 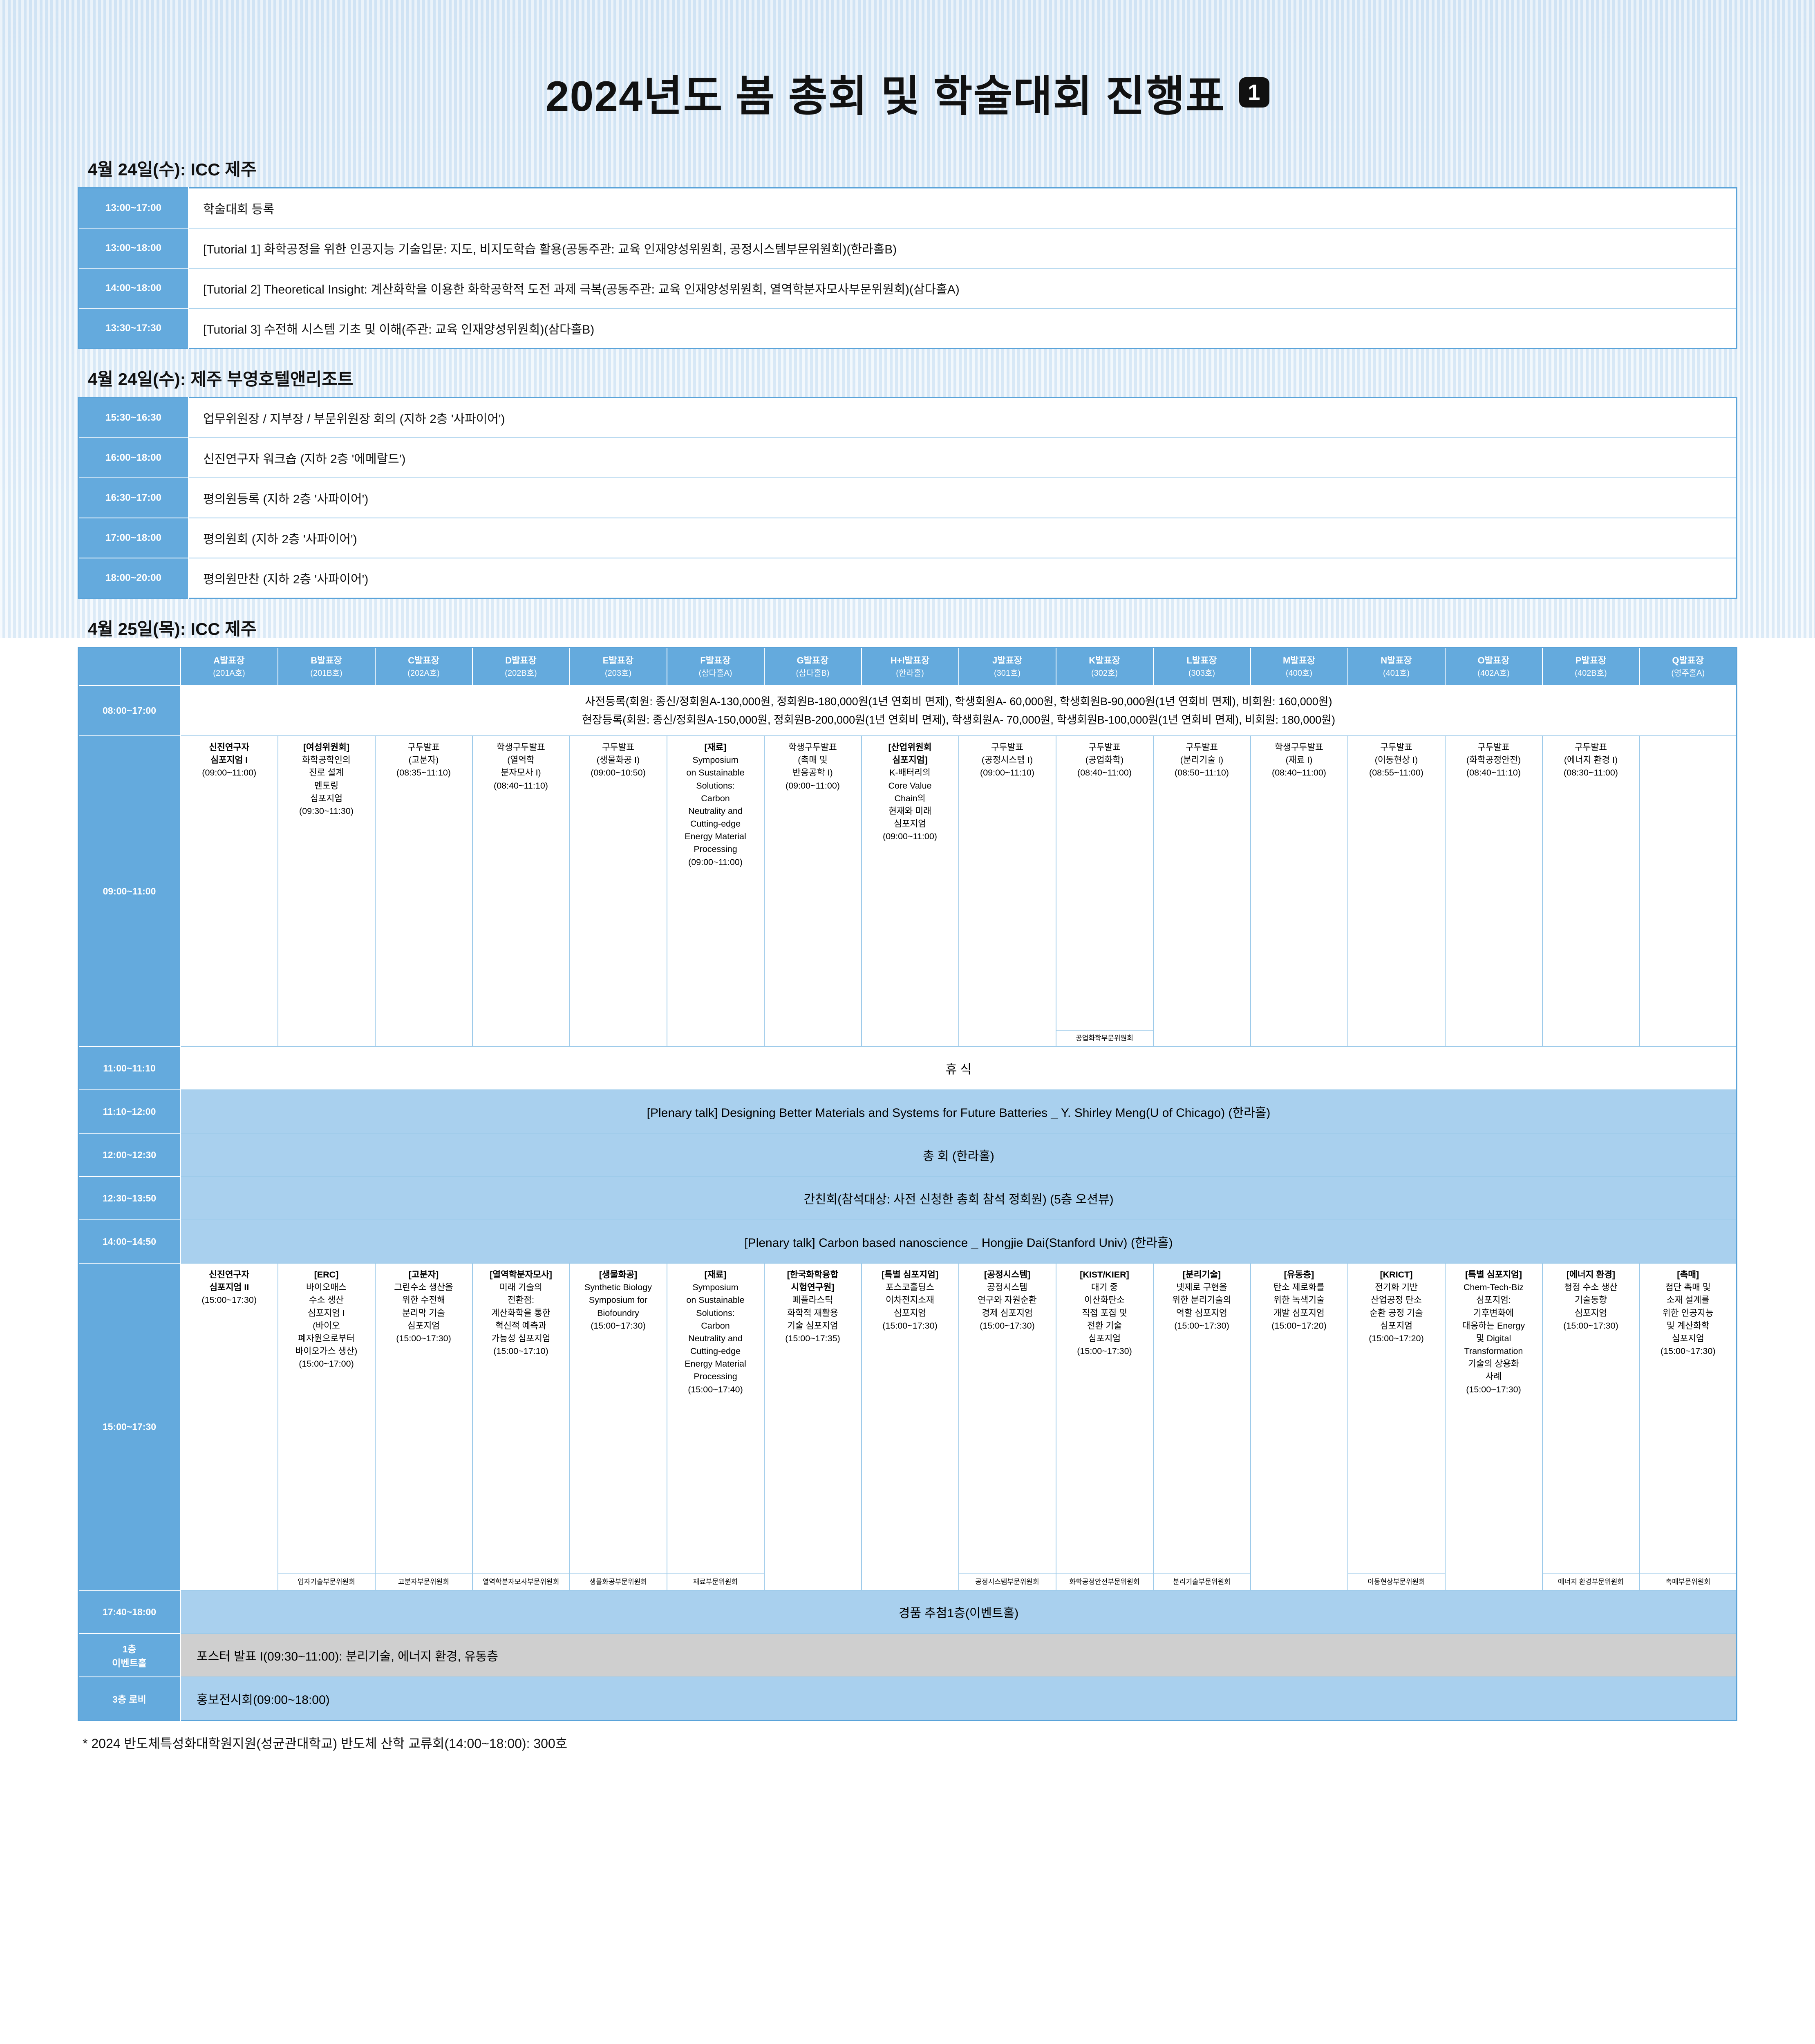 I want to click on table-row: 17:00~18:00 평의원회 (지하 2층 '사파이어'), so click(x=907, y=538).